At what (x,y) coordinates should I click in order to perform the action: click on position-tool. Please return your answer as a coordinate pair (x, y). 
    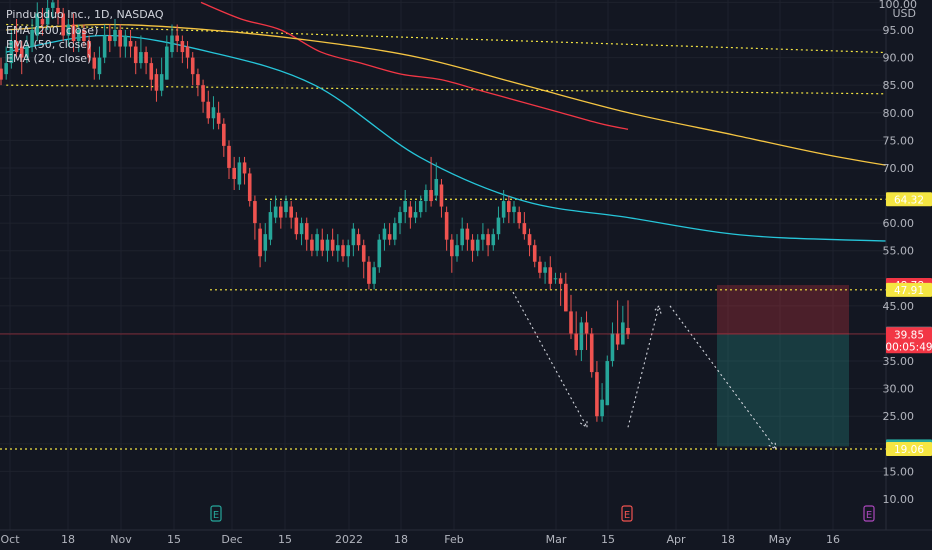
    Looking at the image, I should click on (783, 366).